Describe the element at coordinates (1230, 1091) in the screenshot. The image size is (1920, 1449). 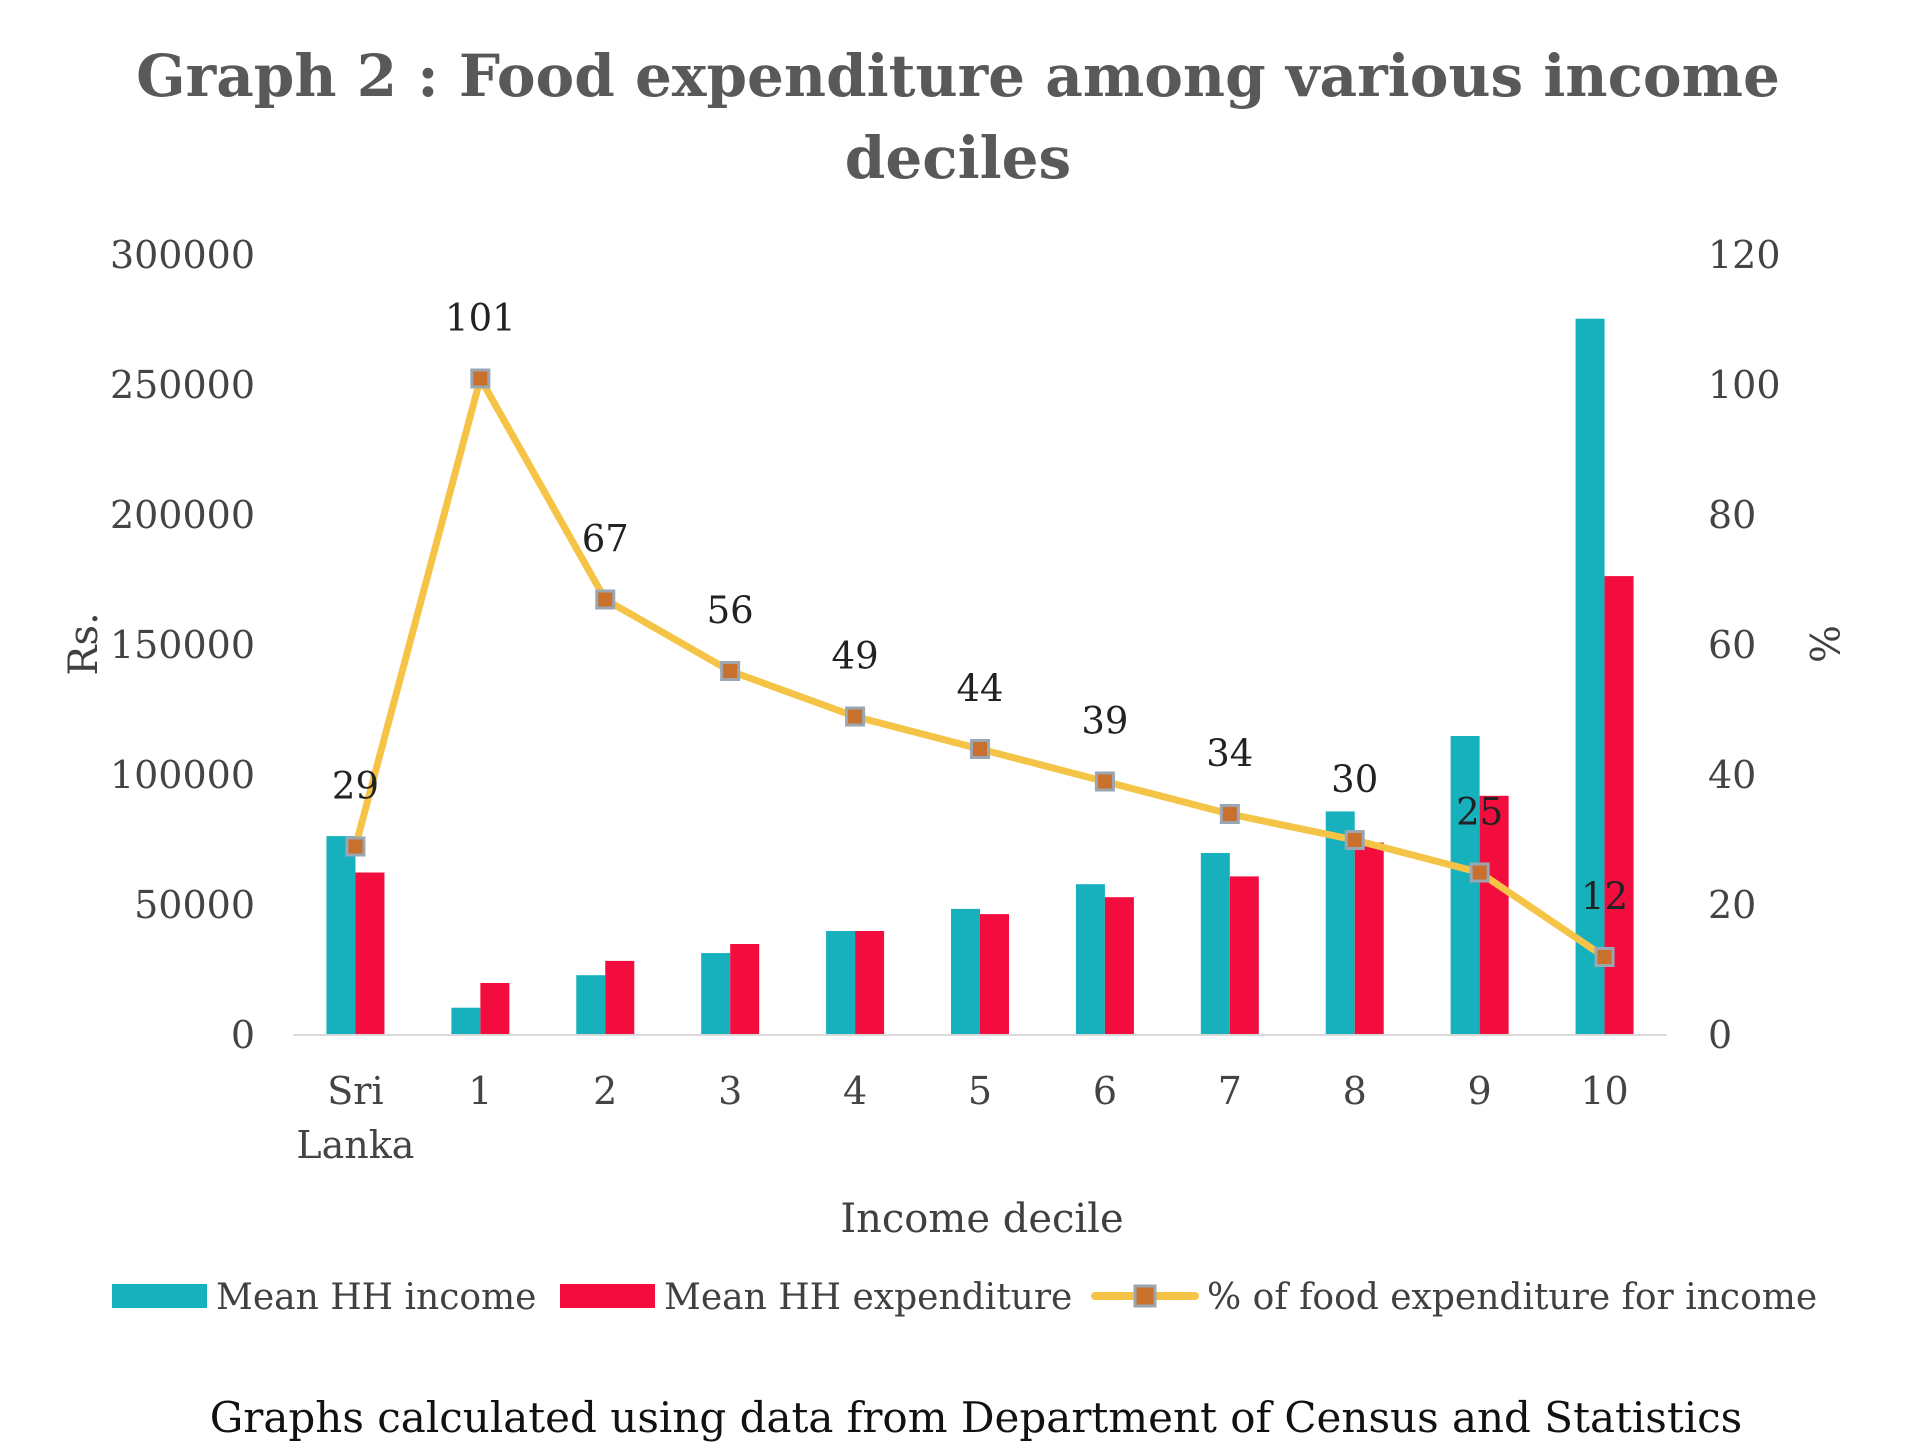
I see `x-tick-label: 7` at that location.